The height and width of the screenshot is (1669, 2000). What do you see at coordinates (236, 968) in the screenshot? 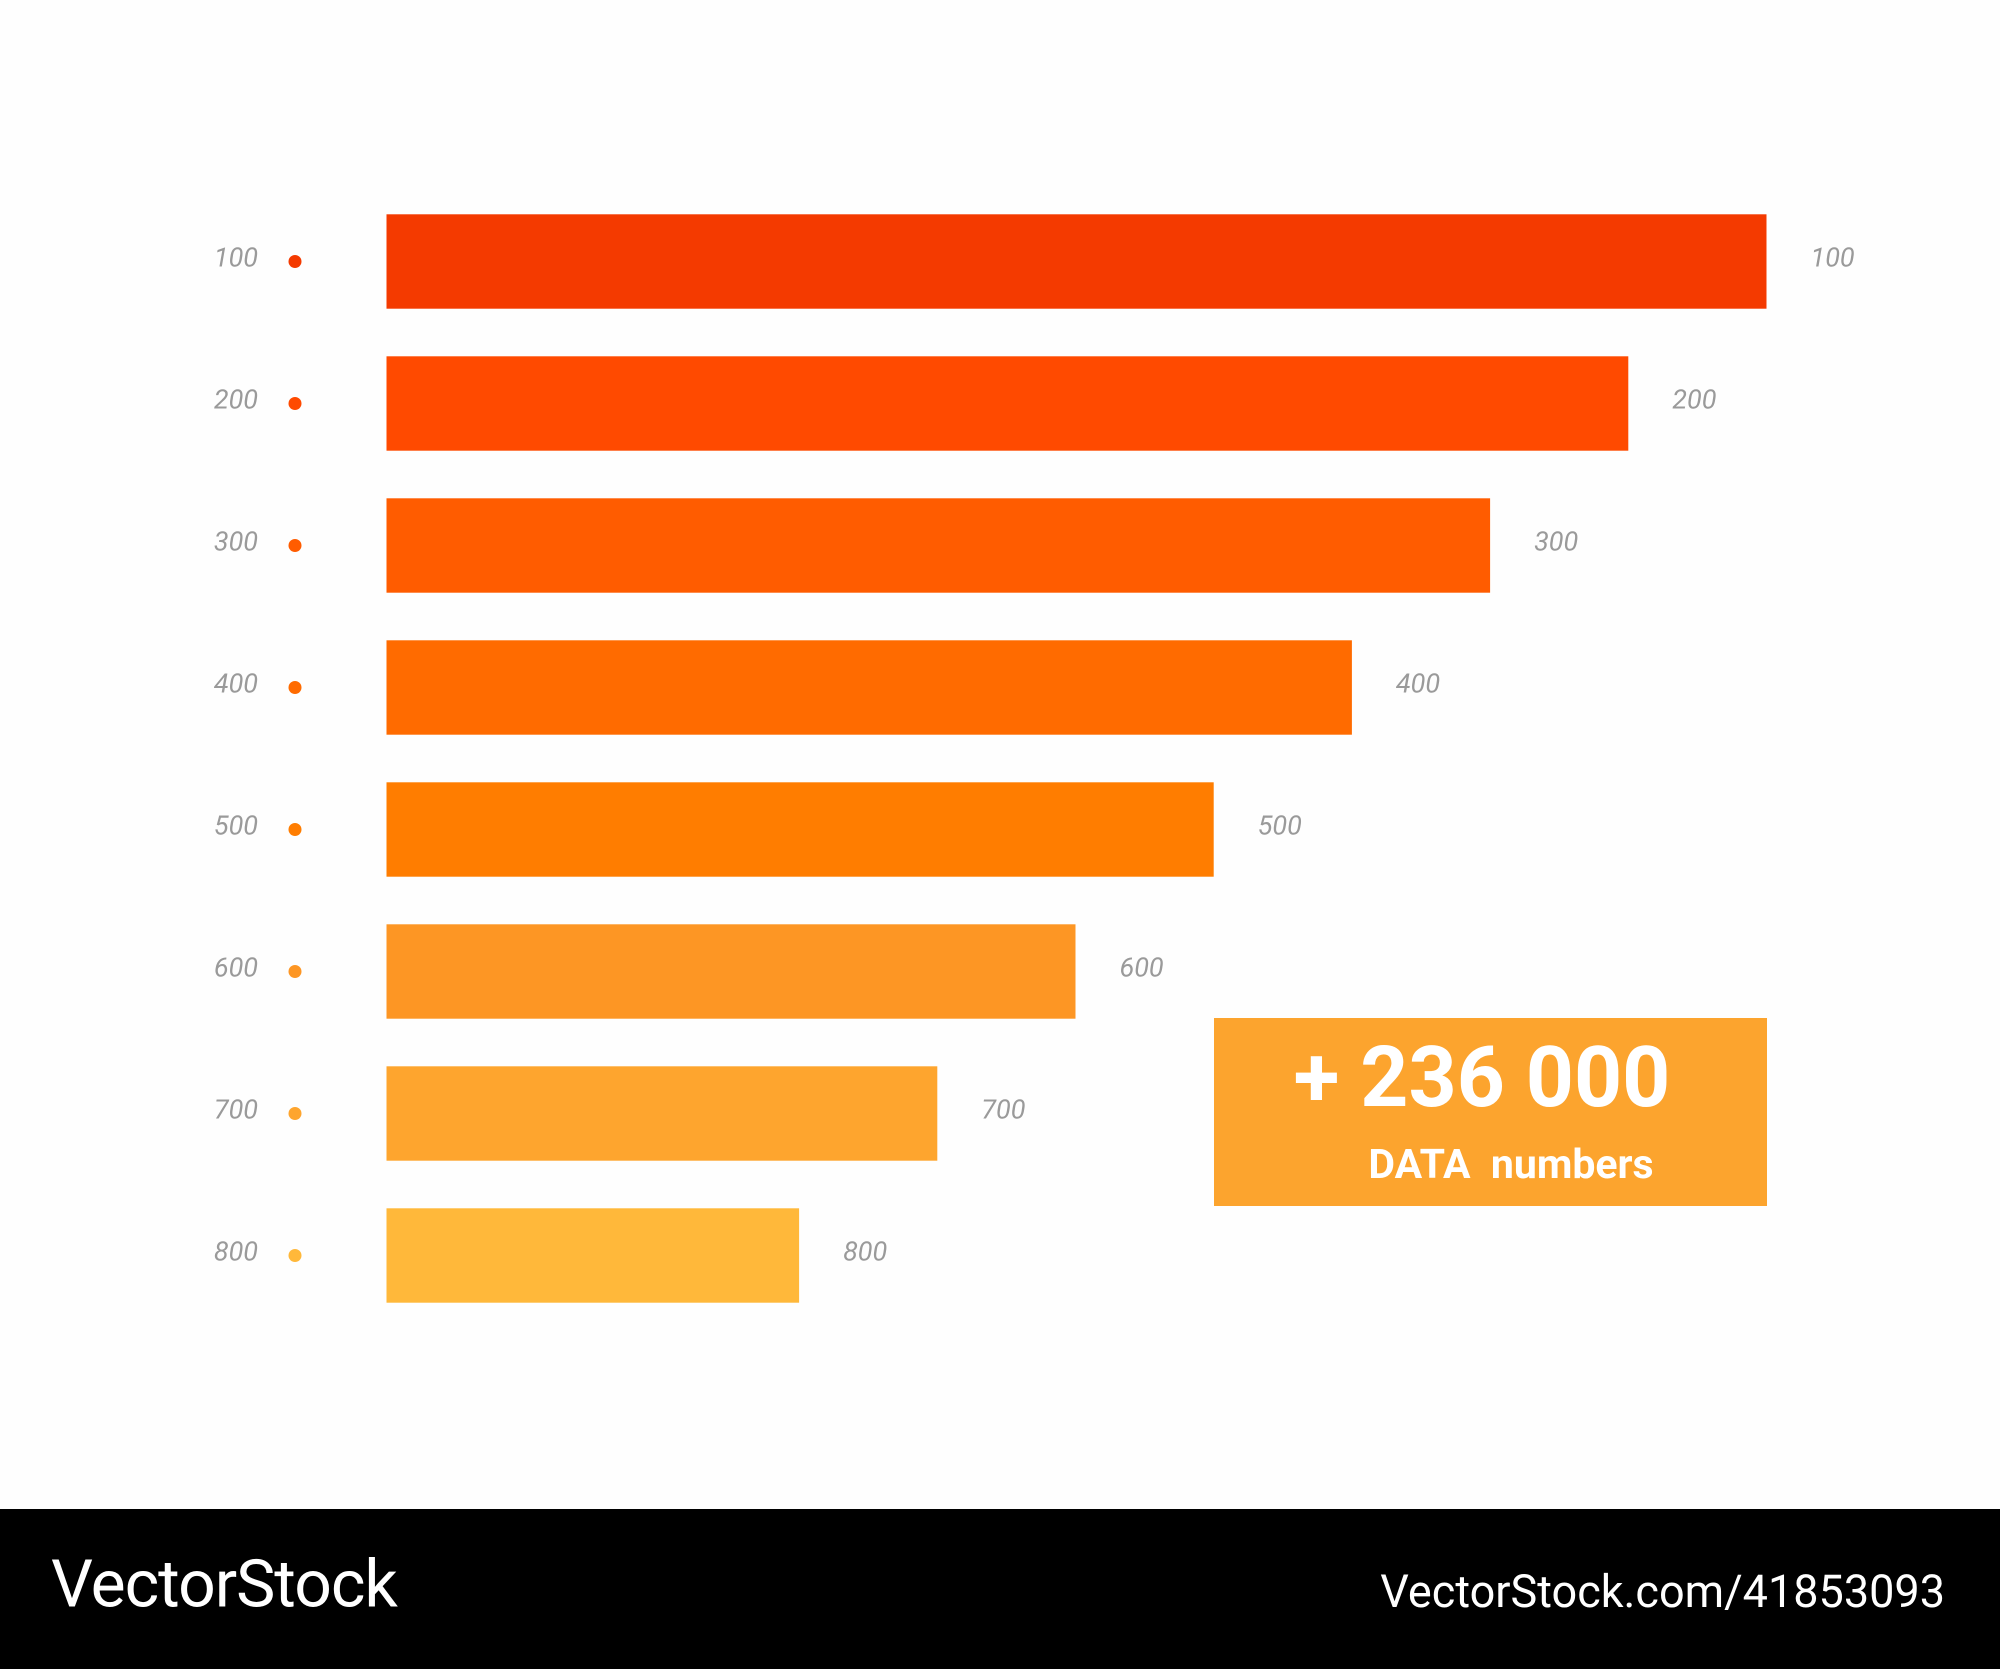
I see `row-label: 600` at bounding box center [236, 968].